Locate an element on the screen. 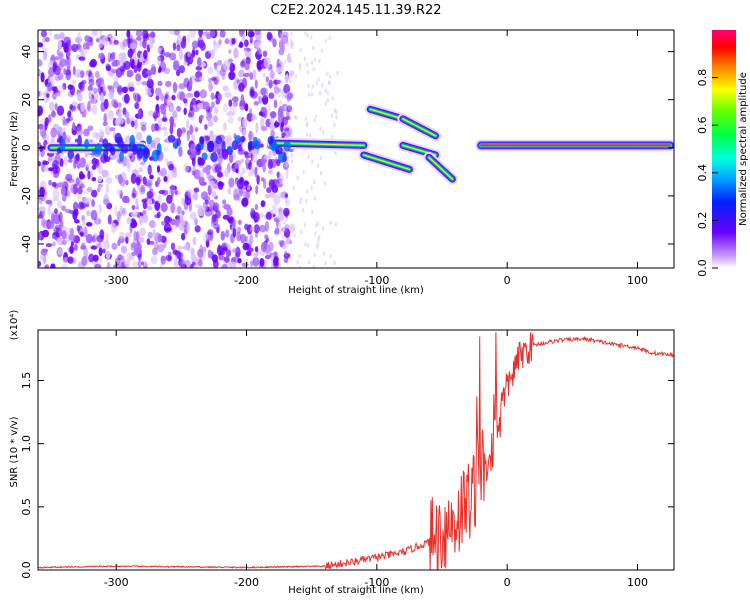  heatmap-band-blob is located at coordinates (171, 138).